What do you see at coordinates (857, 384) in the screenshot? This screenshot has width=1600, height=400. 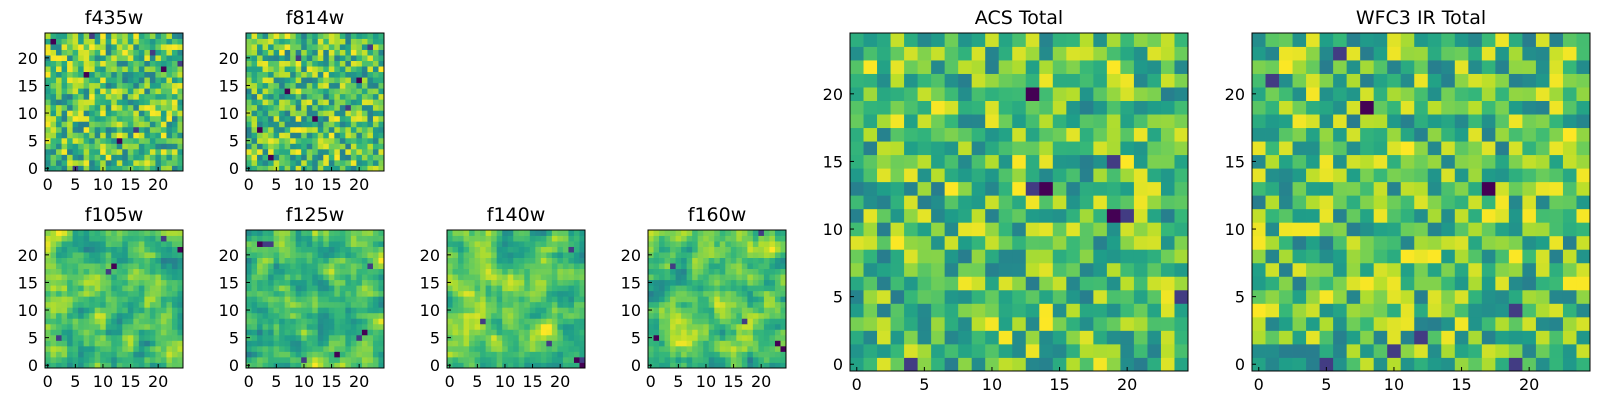 I see `x-tick-label: 0` at bounding box center [857, 384].